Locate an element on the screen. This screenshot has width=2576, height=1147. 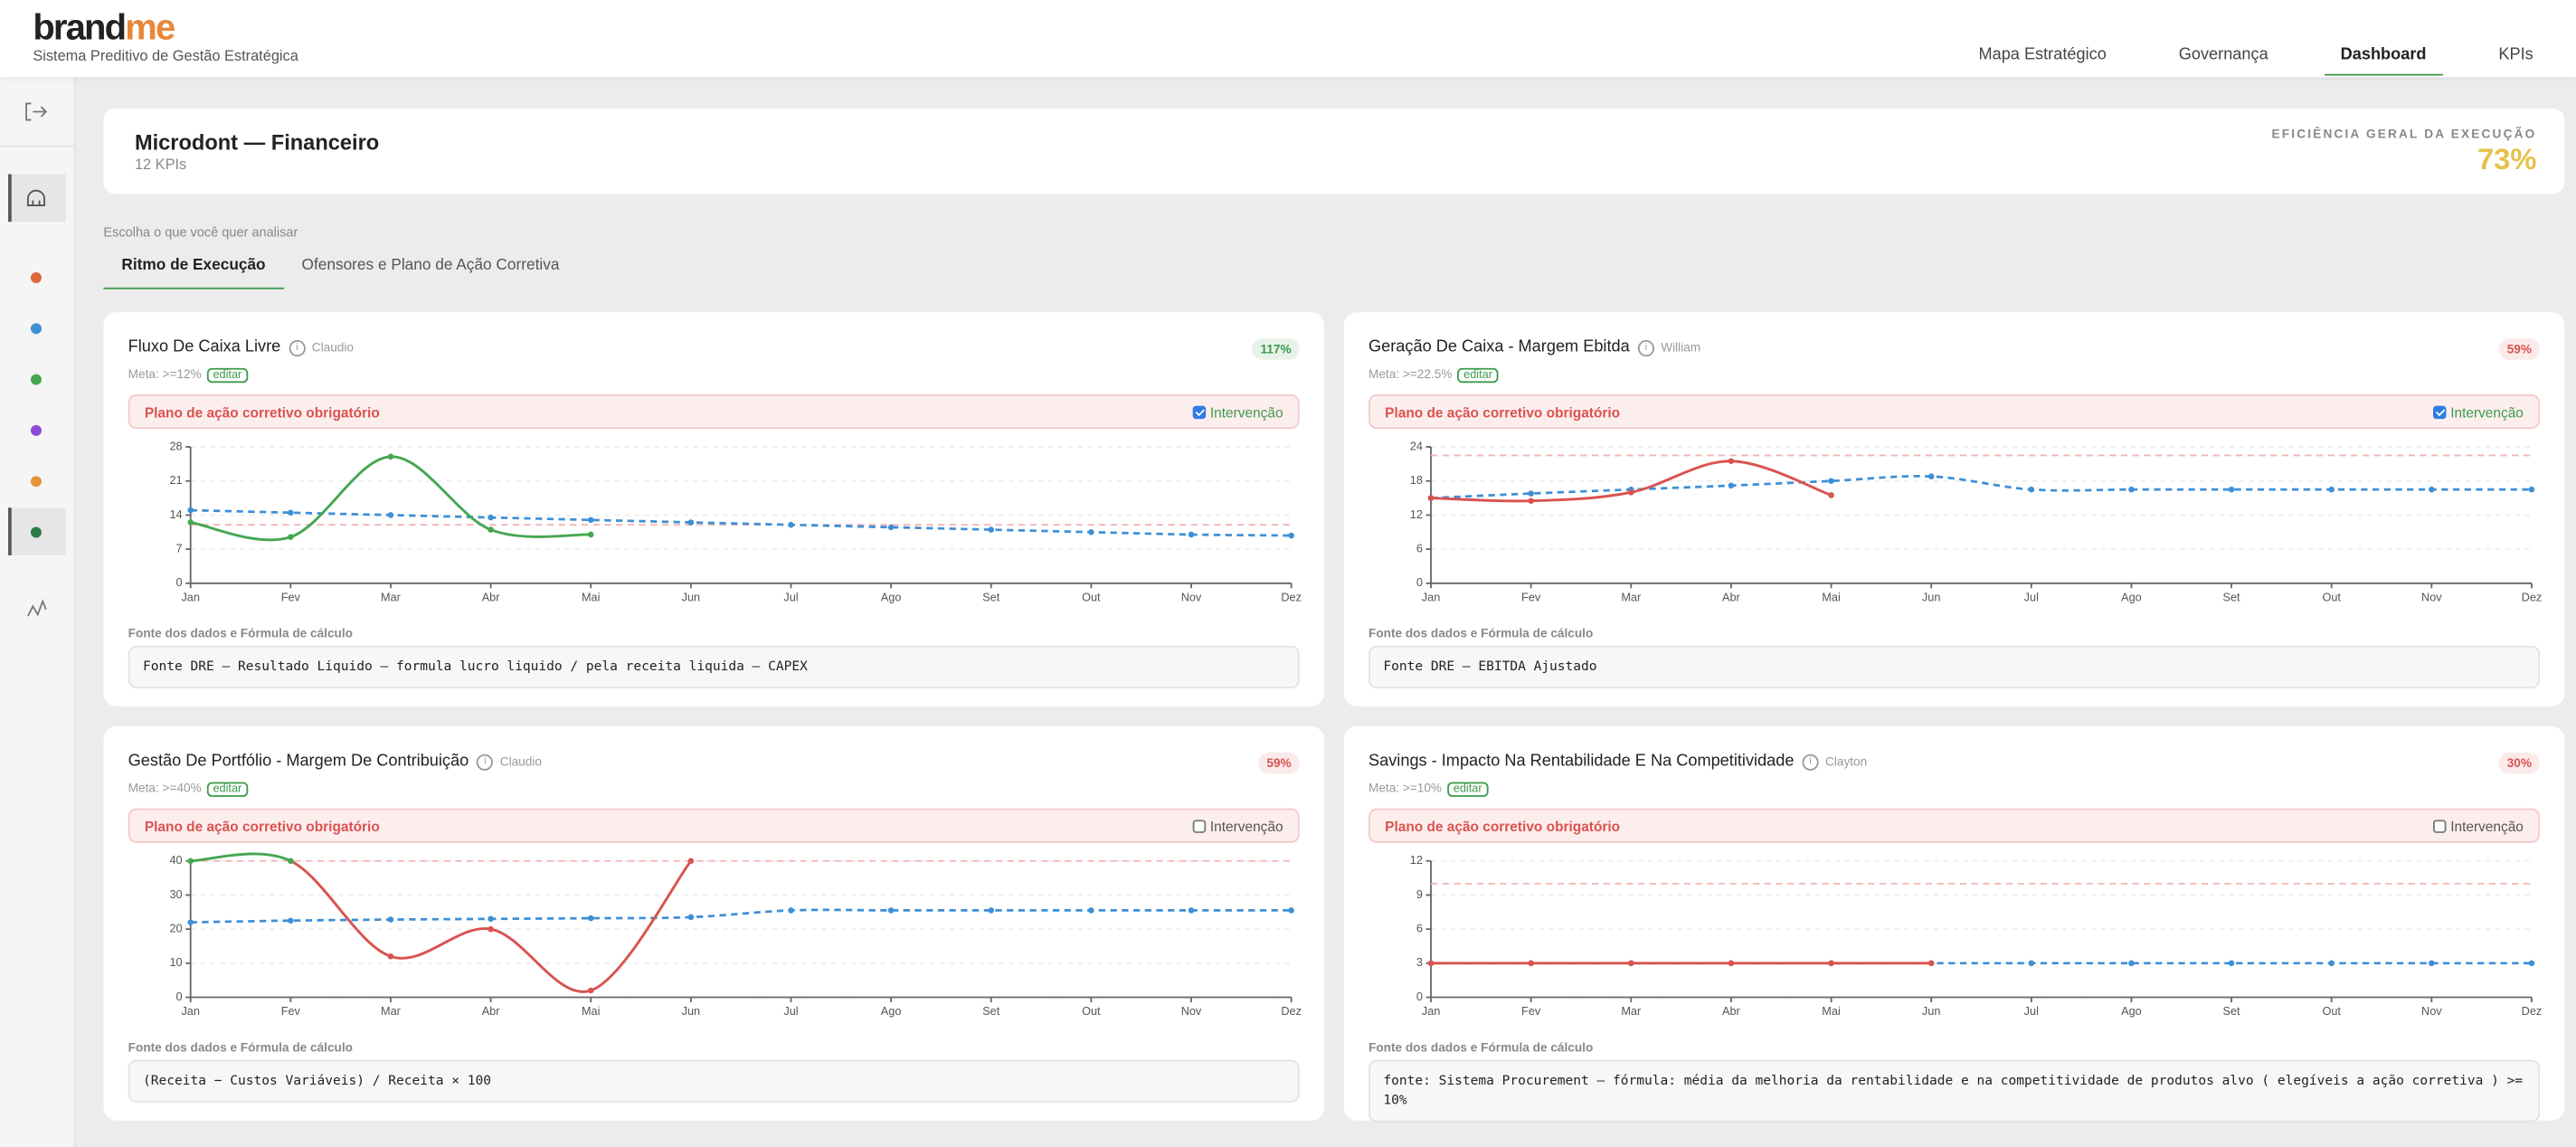
tab: Ofensores e Plano de Ação Corretiva is located at coordinates (431, 265).